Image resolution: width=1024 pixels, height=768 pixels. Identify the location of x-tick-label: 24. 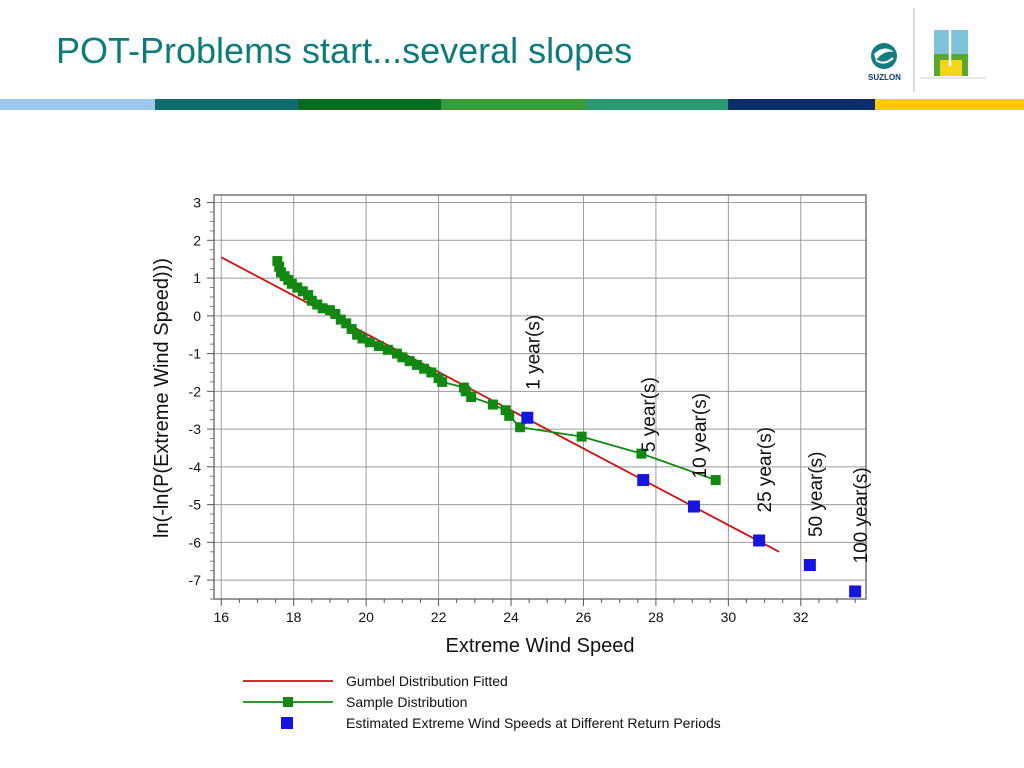
(511, 617).